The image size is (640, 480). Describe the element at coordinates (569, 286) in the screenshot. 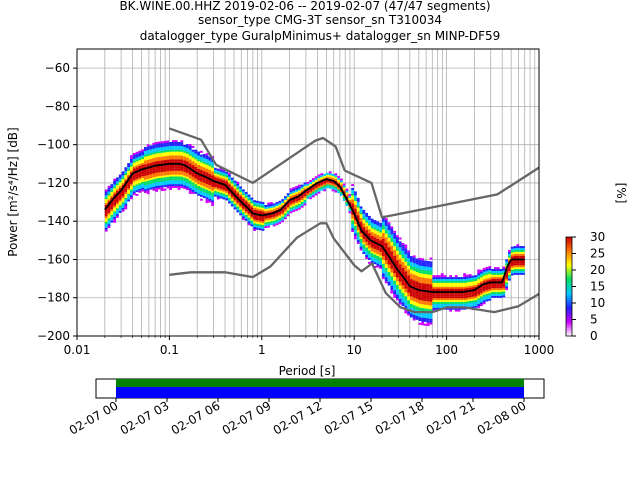

I see `colorbar-gradient` at that location.